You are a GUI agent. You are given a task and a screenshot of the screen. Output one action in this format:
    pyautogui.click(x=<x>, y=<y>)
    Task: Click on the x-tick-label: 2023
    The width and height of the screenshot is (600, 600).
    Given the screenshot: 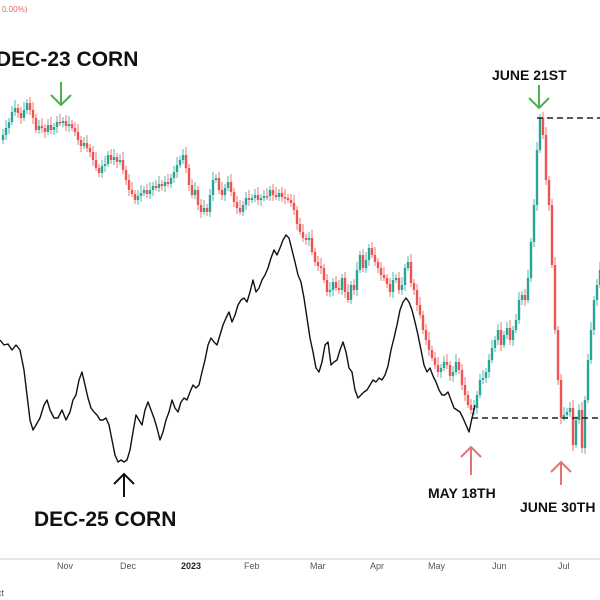 What is the action you would take?
    pyautogui.click(x=191, y=566)
    